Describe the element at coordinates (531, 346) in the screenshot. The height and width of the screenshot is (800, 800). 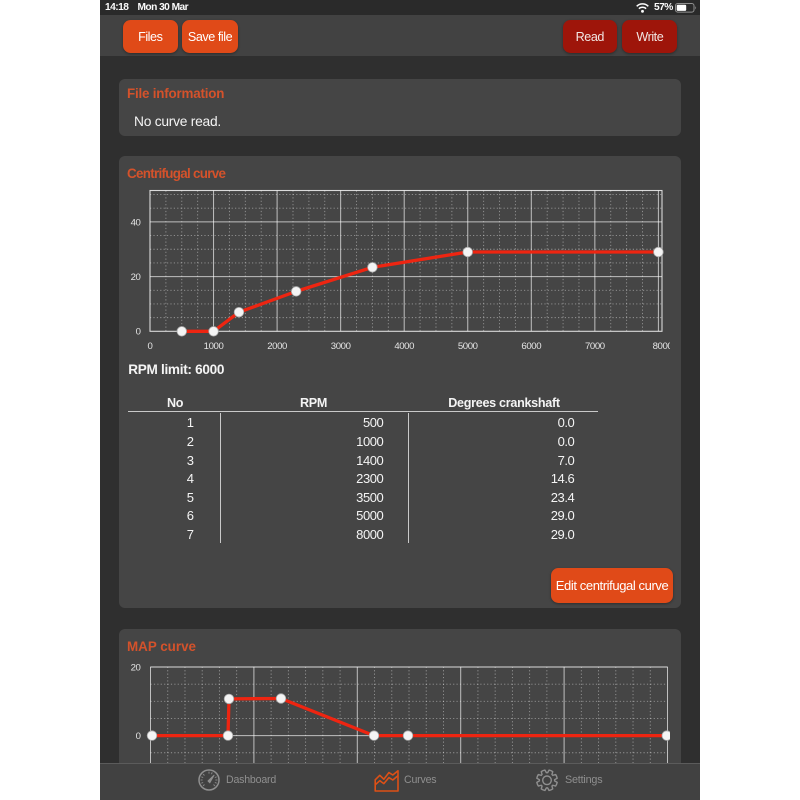
I see `svg-text: 6000` at that location.